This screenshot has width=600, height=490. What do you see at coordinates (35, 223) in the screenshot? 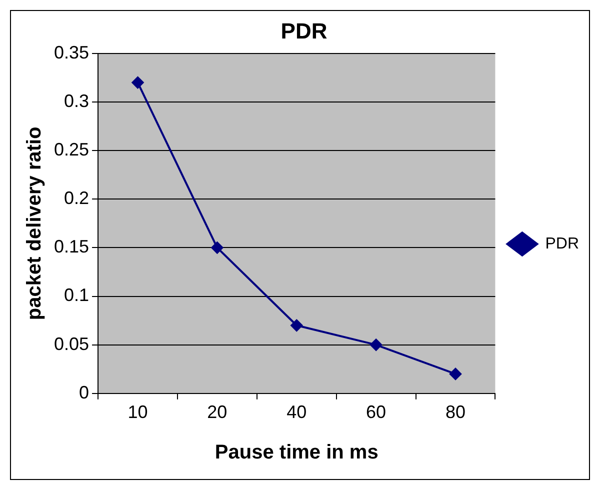
I see `y-axis-title: packet delivery ratio` at bounding box center [35, 223].